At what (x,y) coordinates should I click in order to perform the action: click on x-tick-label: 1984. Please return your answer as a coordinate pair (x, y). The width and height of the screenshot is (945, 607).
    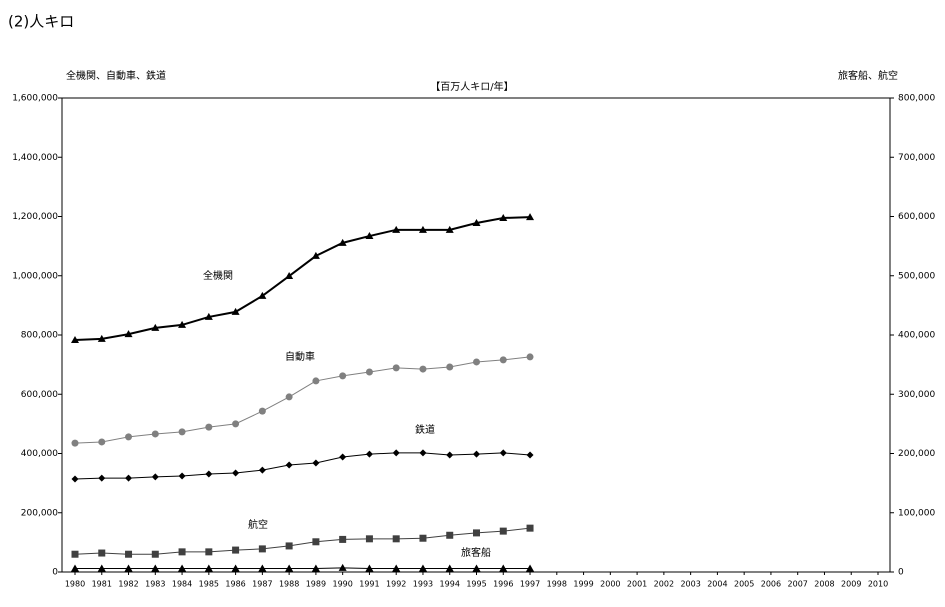
    Looking at the image, I should click on (182, 584).